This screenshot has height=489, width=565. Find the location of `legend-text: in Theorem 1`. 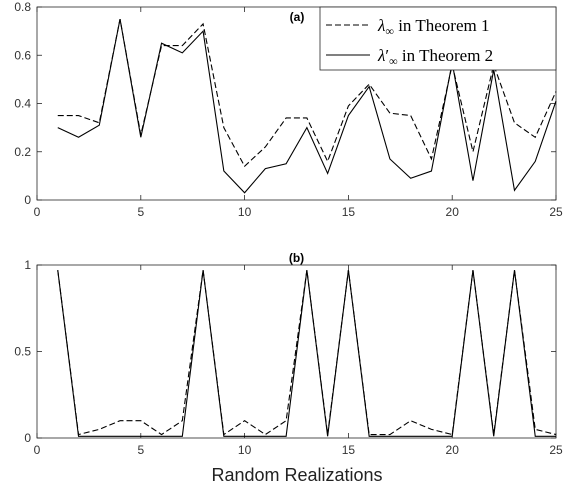

legend-text: in Theorem 1 is located at coordinates (442, 25).